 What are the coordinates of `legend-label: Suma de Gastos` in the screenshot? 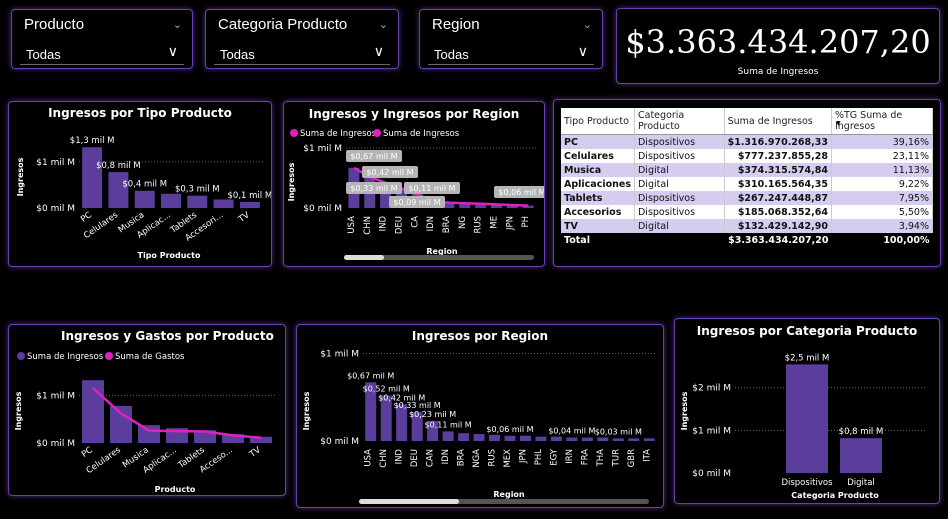 It's located at (150, 357).